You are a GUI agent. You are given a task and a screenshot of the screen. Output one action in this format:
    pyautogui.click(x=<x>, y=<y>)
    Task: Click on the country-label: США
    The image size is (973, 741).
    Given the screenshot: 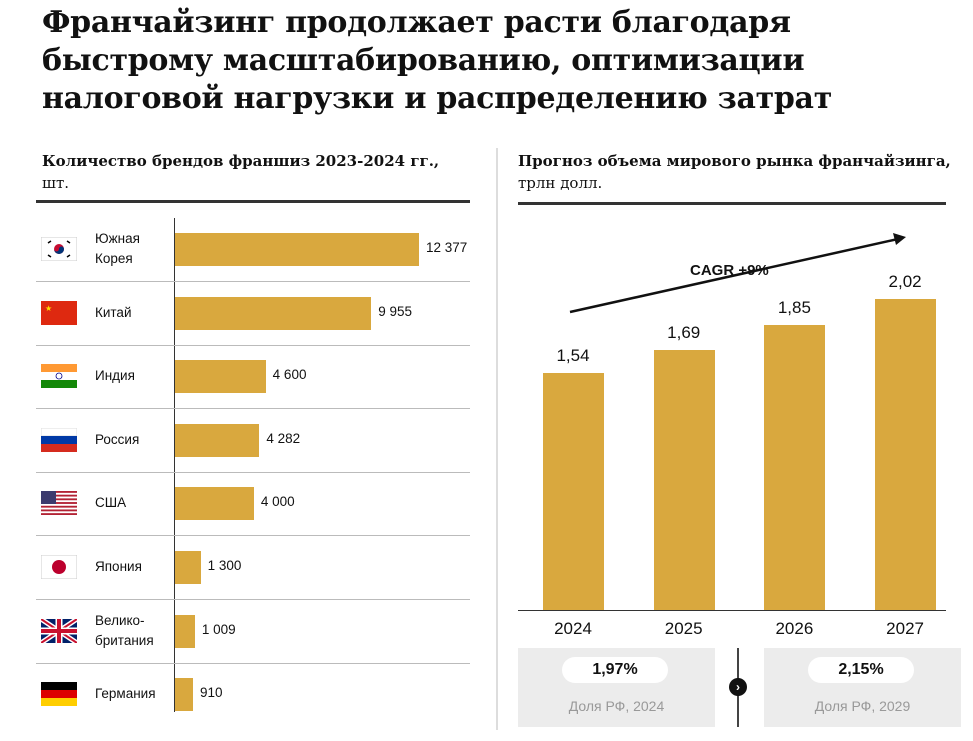 What is the action you would take?
    pyautogui.click(x=111, y=503)
    